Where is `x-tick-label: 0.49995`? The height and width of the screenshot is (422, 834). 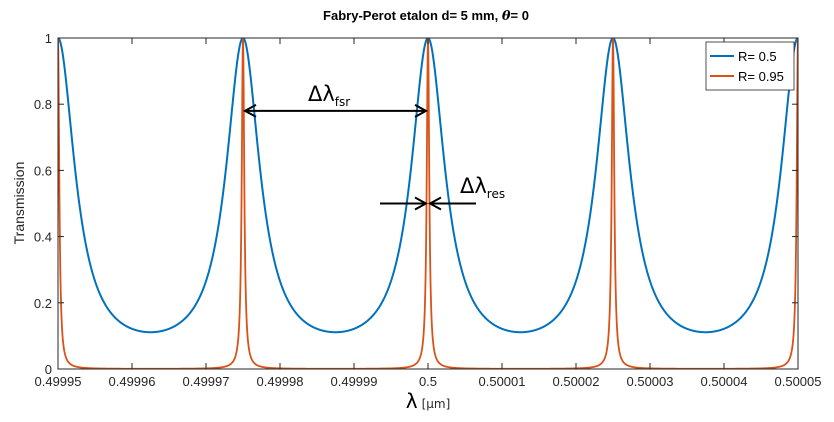 x-tick-label: 0.49995 is located at coordinates (58, 381).